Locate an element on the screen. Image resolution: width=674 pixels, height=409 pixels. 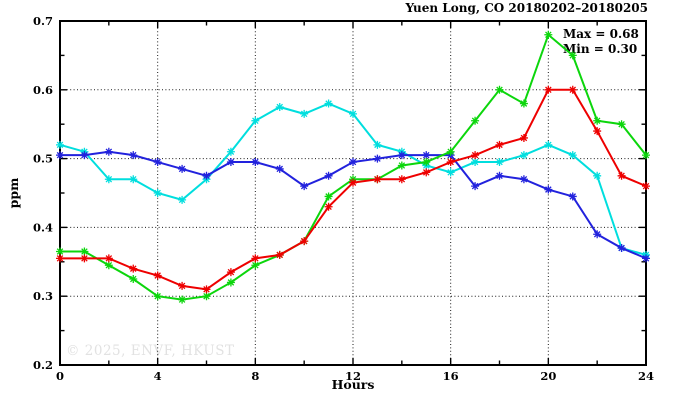
x-tick-label: 16 is located at coordinates (451, 376).